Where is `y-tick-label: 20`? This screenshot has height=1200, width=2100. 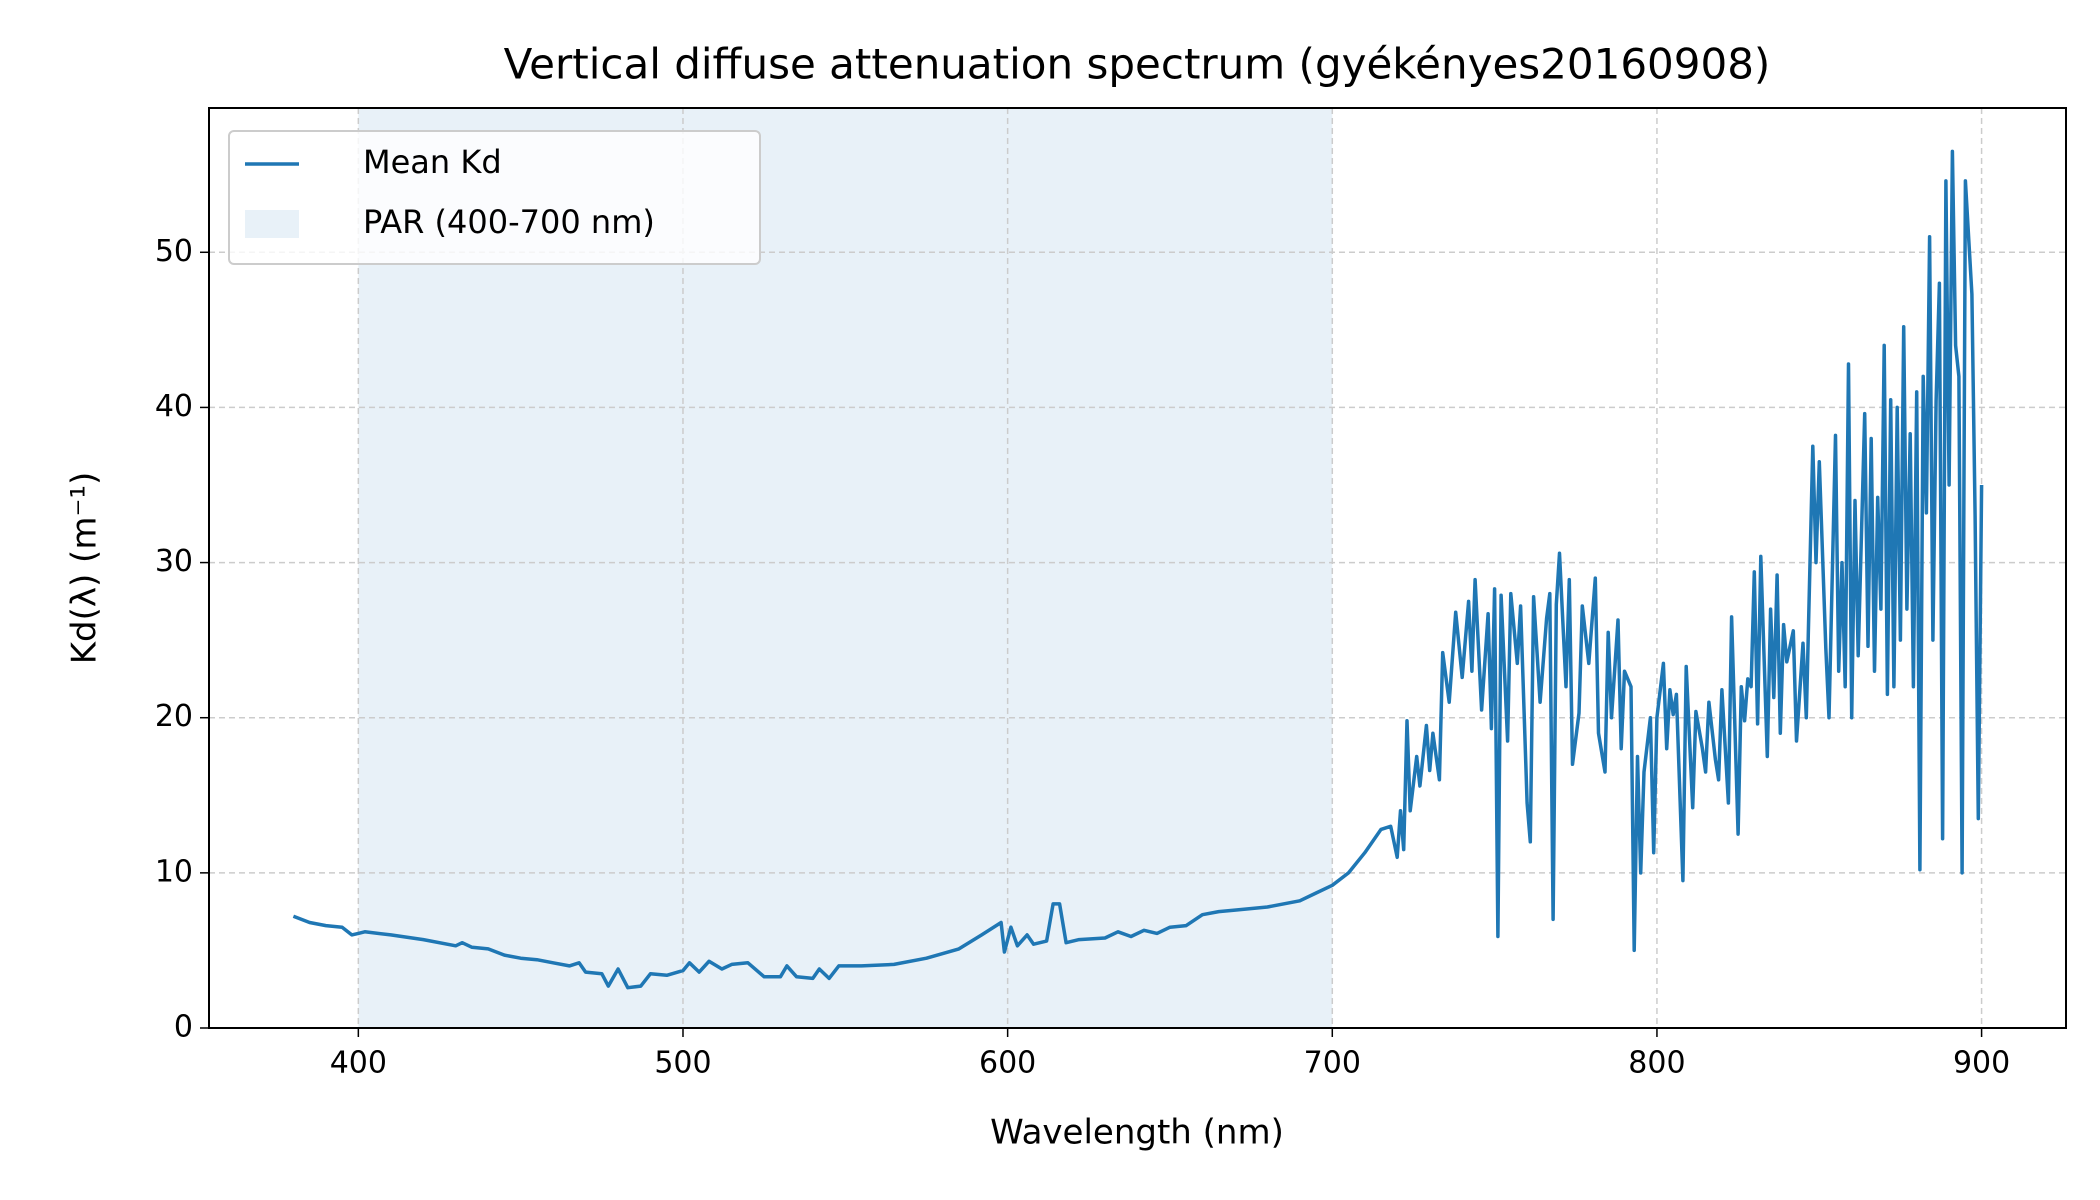
y-tick-label: 20 is located at coordinates (174, 716).